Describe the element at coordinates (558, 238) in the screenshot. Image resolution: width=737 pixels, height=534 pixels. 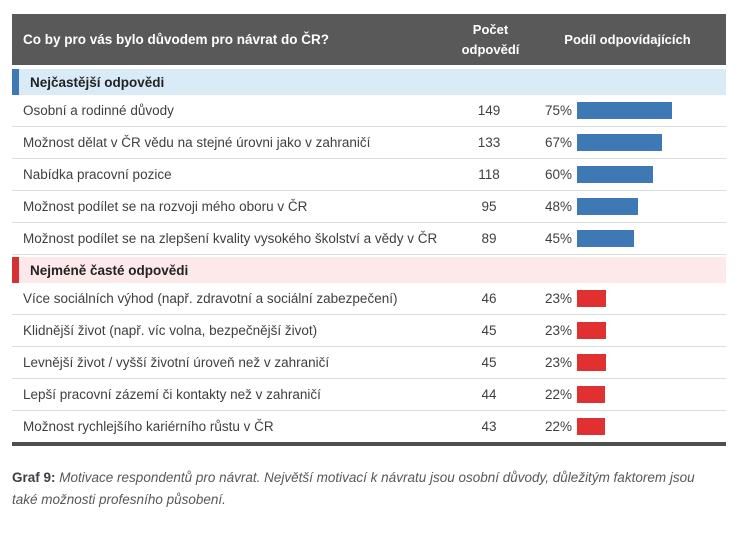
I see `answer-percent: 45%` at that location.